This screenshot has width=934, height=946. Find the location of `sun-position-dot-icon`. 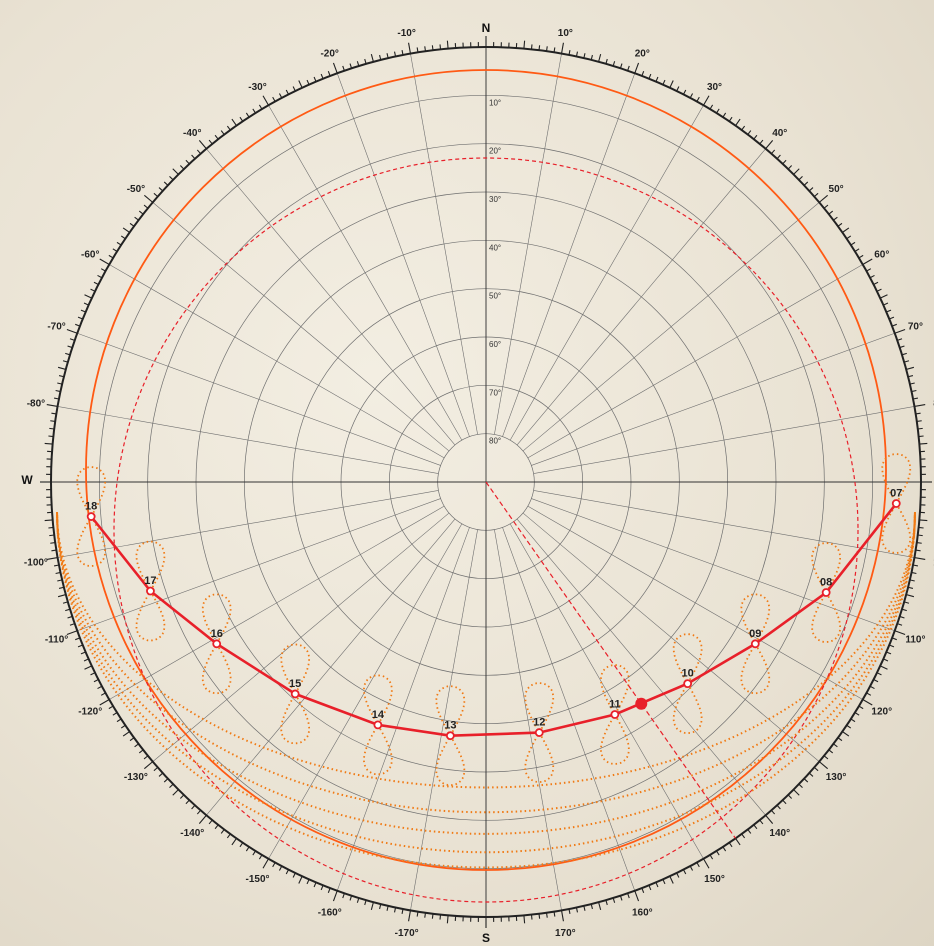

sun-position-dot-icon is located at coordinates (641, 703).